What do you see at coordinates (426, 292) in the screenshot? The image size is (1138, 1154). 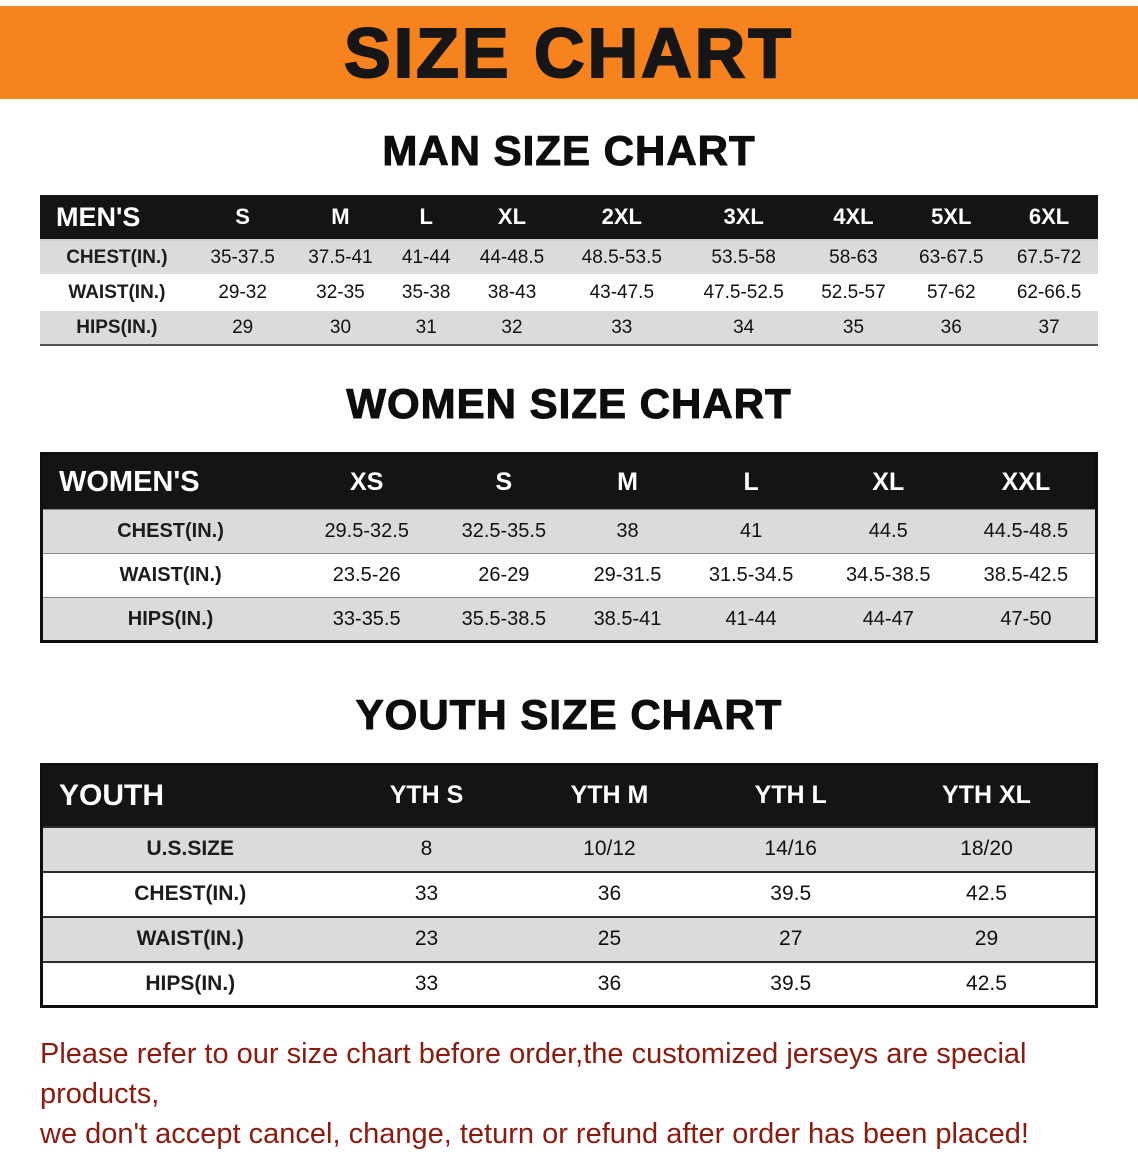 I see `size-cell: 35-38` at bounding box center [426, 292].